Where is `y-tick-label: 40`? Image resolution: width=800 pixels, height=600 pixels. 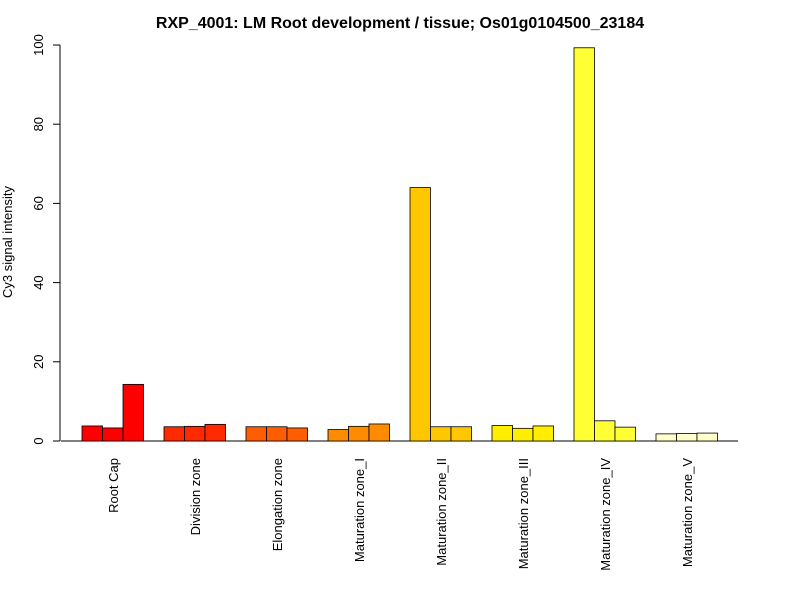 y-tick-label: 40 is located at coordinates (38, 282).